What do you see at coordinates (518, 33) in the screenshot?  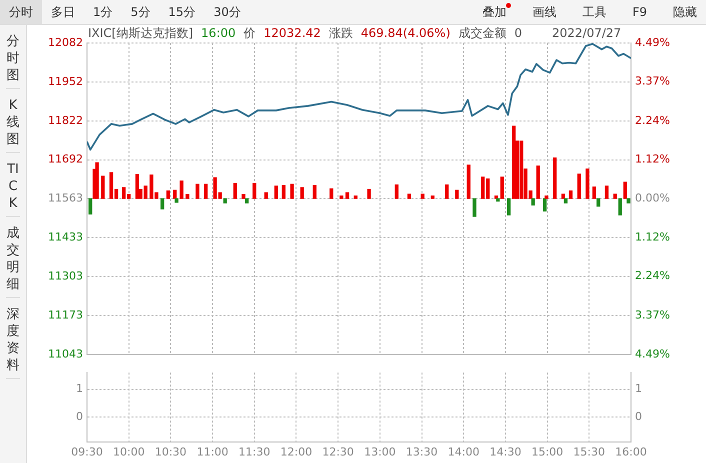 I see `text: 0` at bounding box center [518, 33].